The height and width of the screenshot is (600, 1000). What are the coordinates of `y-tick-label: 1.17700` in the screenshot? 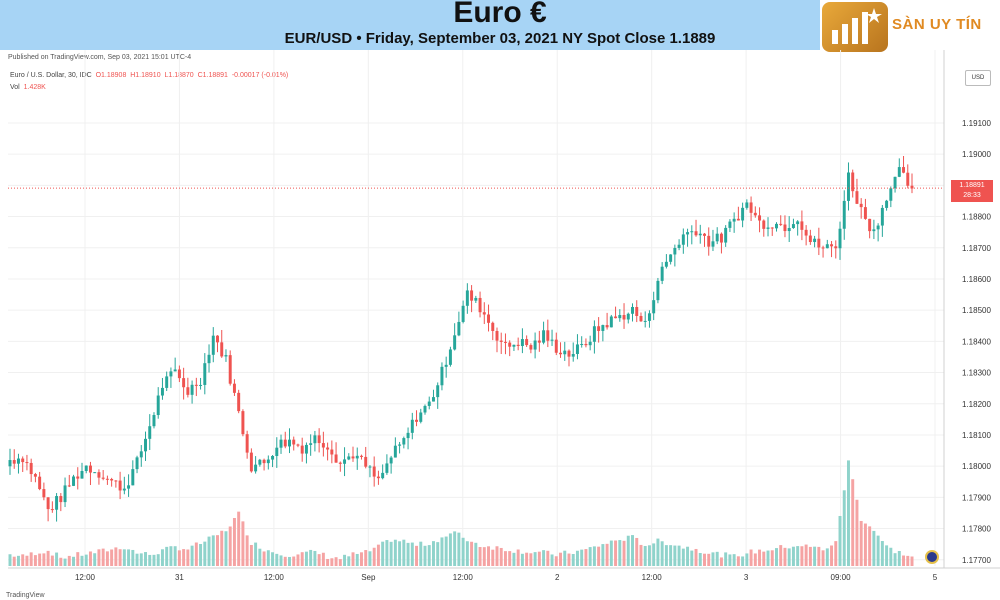 It's located at (976, 560).